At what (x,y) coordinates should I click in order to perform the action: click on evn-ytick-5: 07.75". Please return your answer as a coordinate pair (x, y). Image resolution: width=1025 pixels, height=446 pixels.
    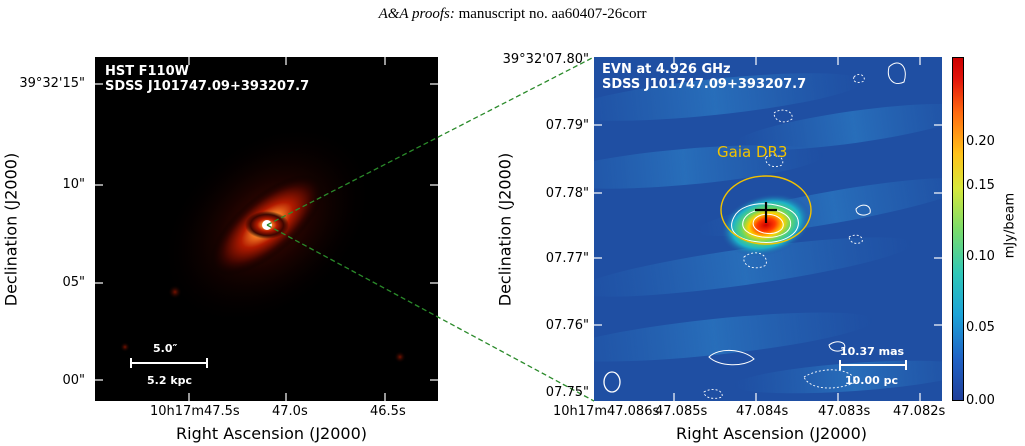
    Looking at the image, I should click on (567, 392).